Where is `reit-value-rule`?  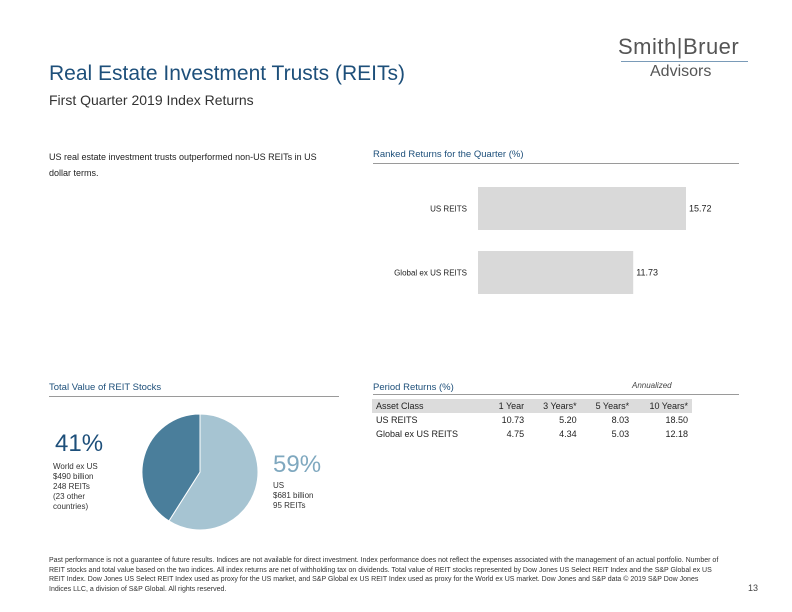
reit-value-rule is located at coordinates (194, 396).